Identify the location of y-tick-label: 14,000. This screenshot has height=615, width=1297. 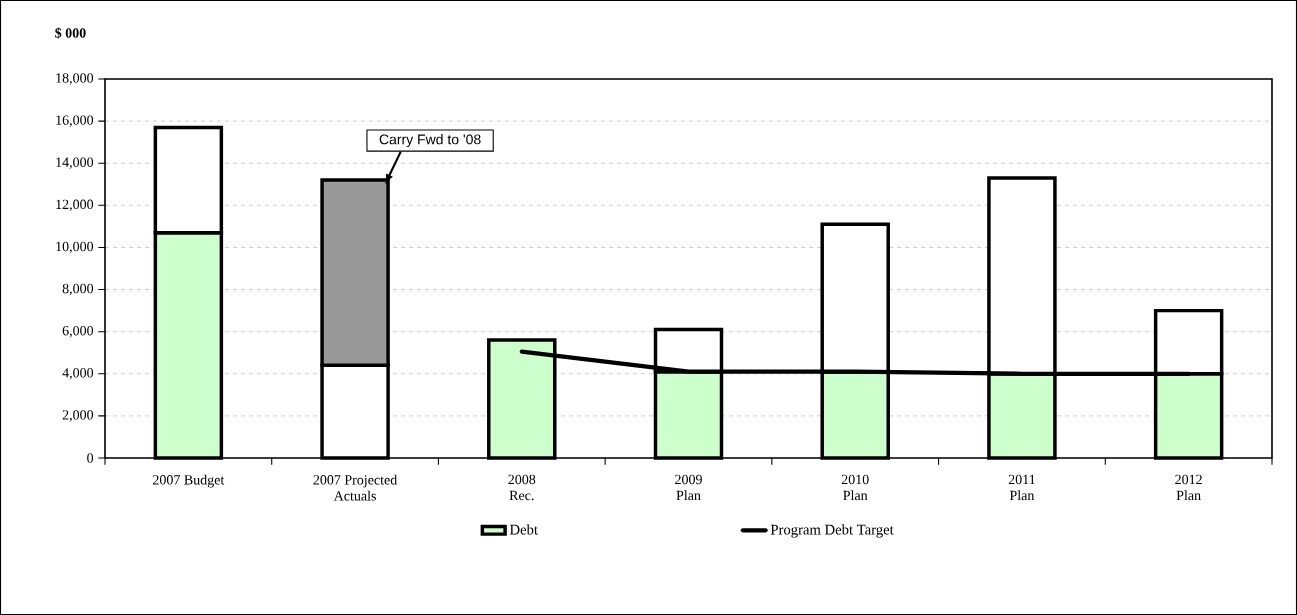
(75, 163).